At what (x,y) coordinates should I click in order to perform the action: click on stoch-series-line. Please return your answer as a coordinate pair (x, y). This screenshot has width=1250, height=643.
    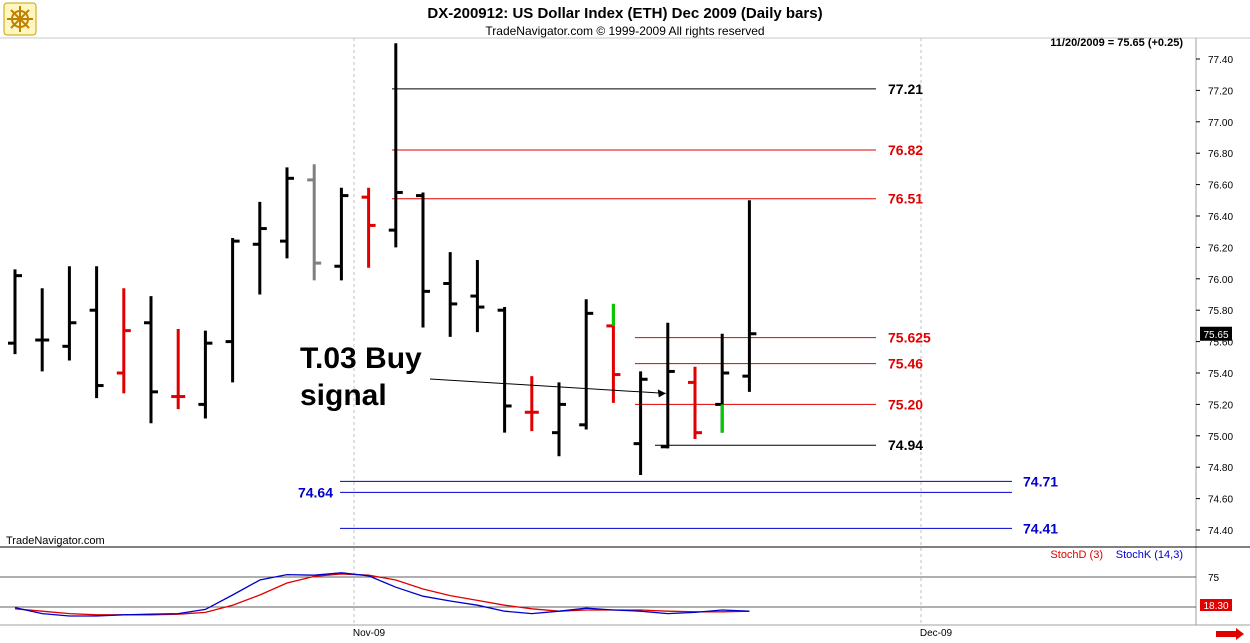
    Looking at the image, I should click on (382, 594).